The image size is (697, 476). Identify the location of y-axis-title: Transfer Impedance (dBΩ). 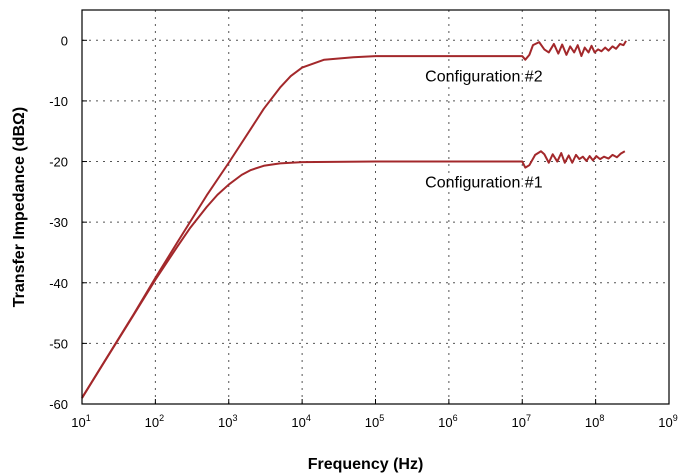
(19, 207).